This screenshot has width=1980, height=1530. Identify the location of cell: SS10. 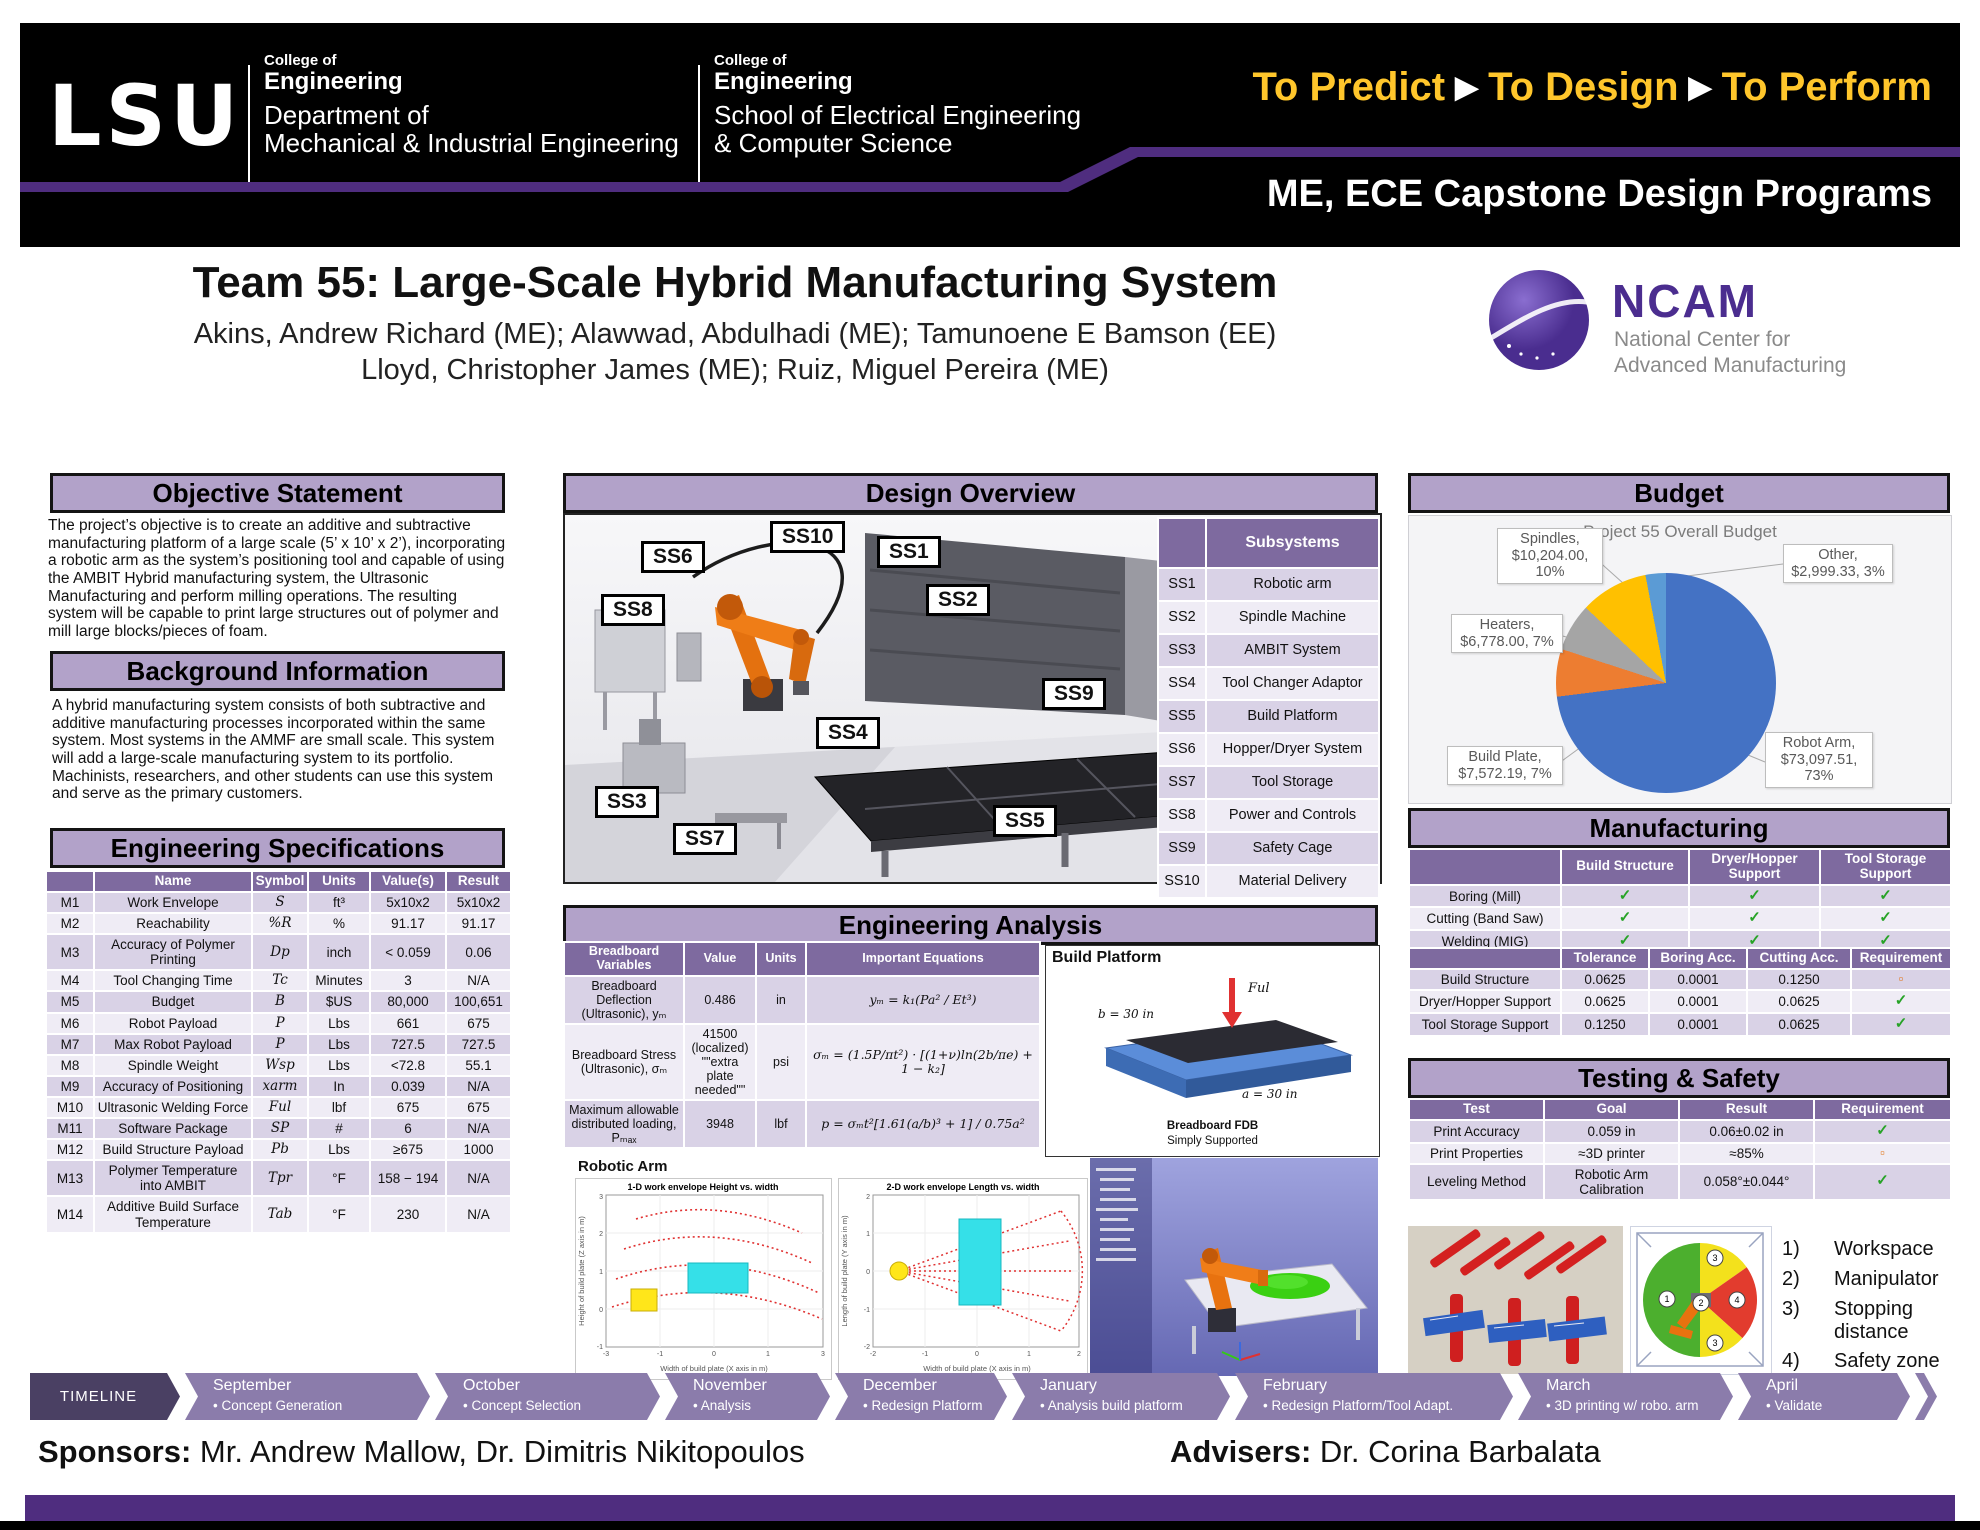
(1182, 881).